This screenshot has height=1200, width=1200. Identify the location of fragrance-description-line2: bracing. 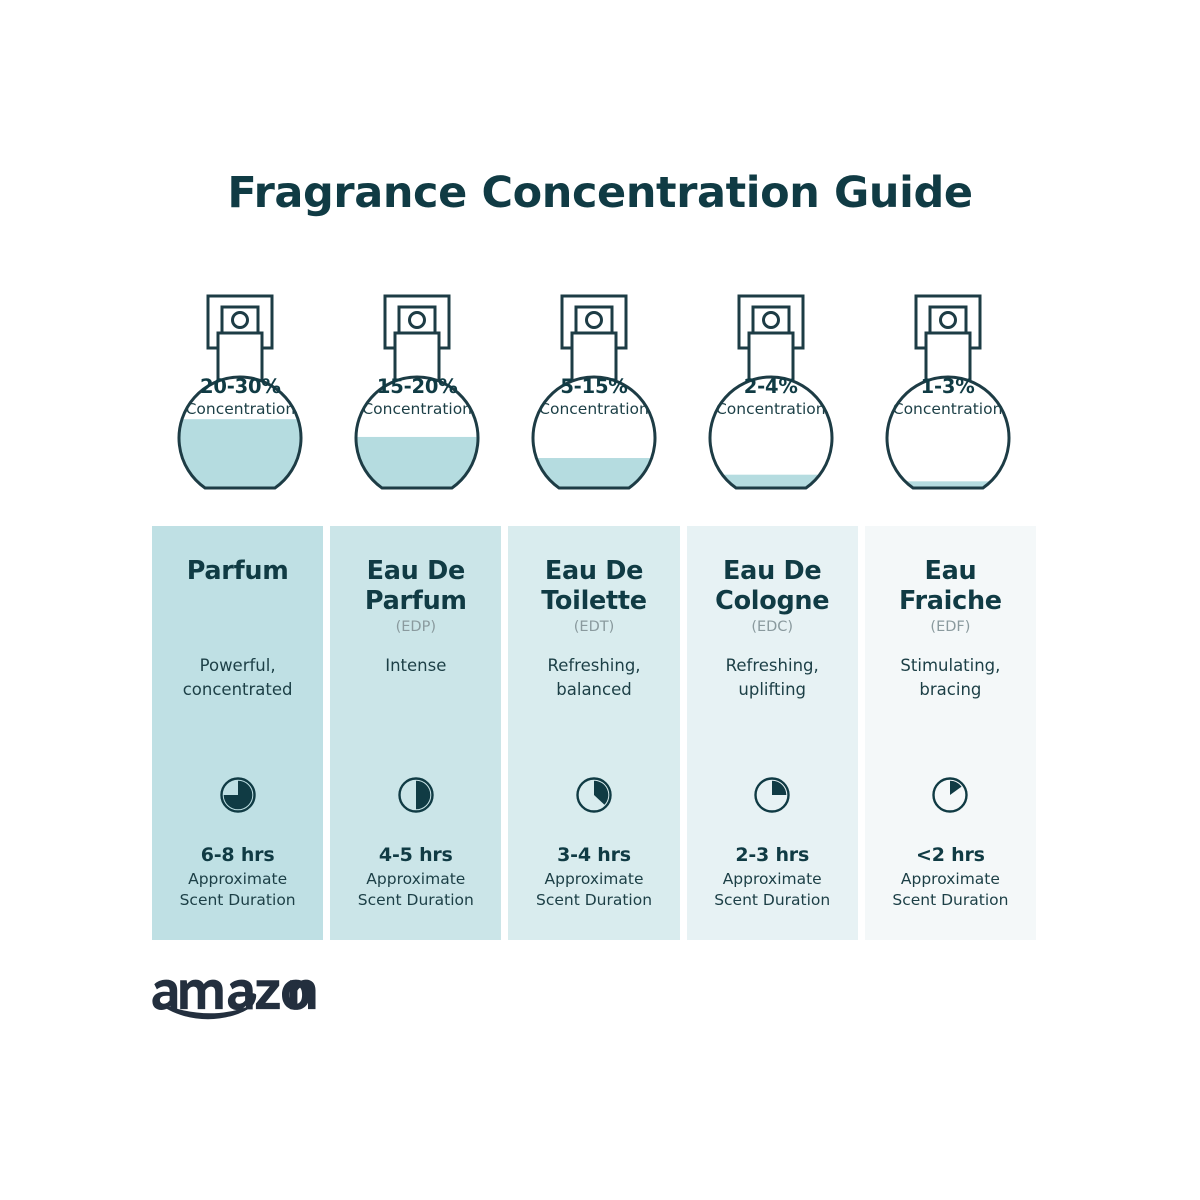
(950, 690).